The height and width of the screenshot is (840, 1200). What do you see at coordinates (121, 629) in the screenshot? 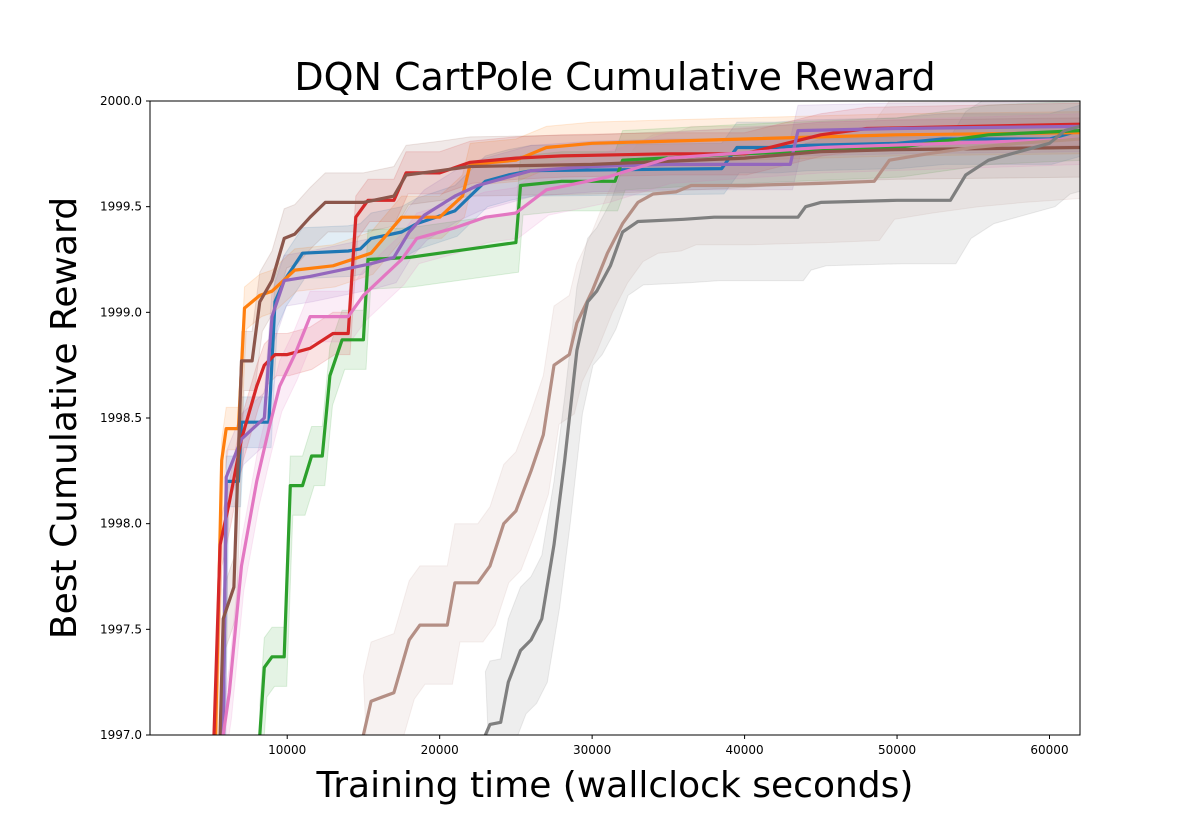
I see `y-tick-label: 1997.5` at bounding box center [121, 629].